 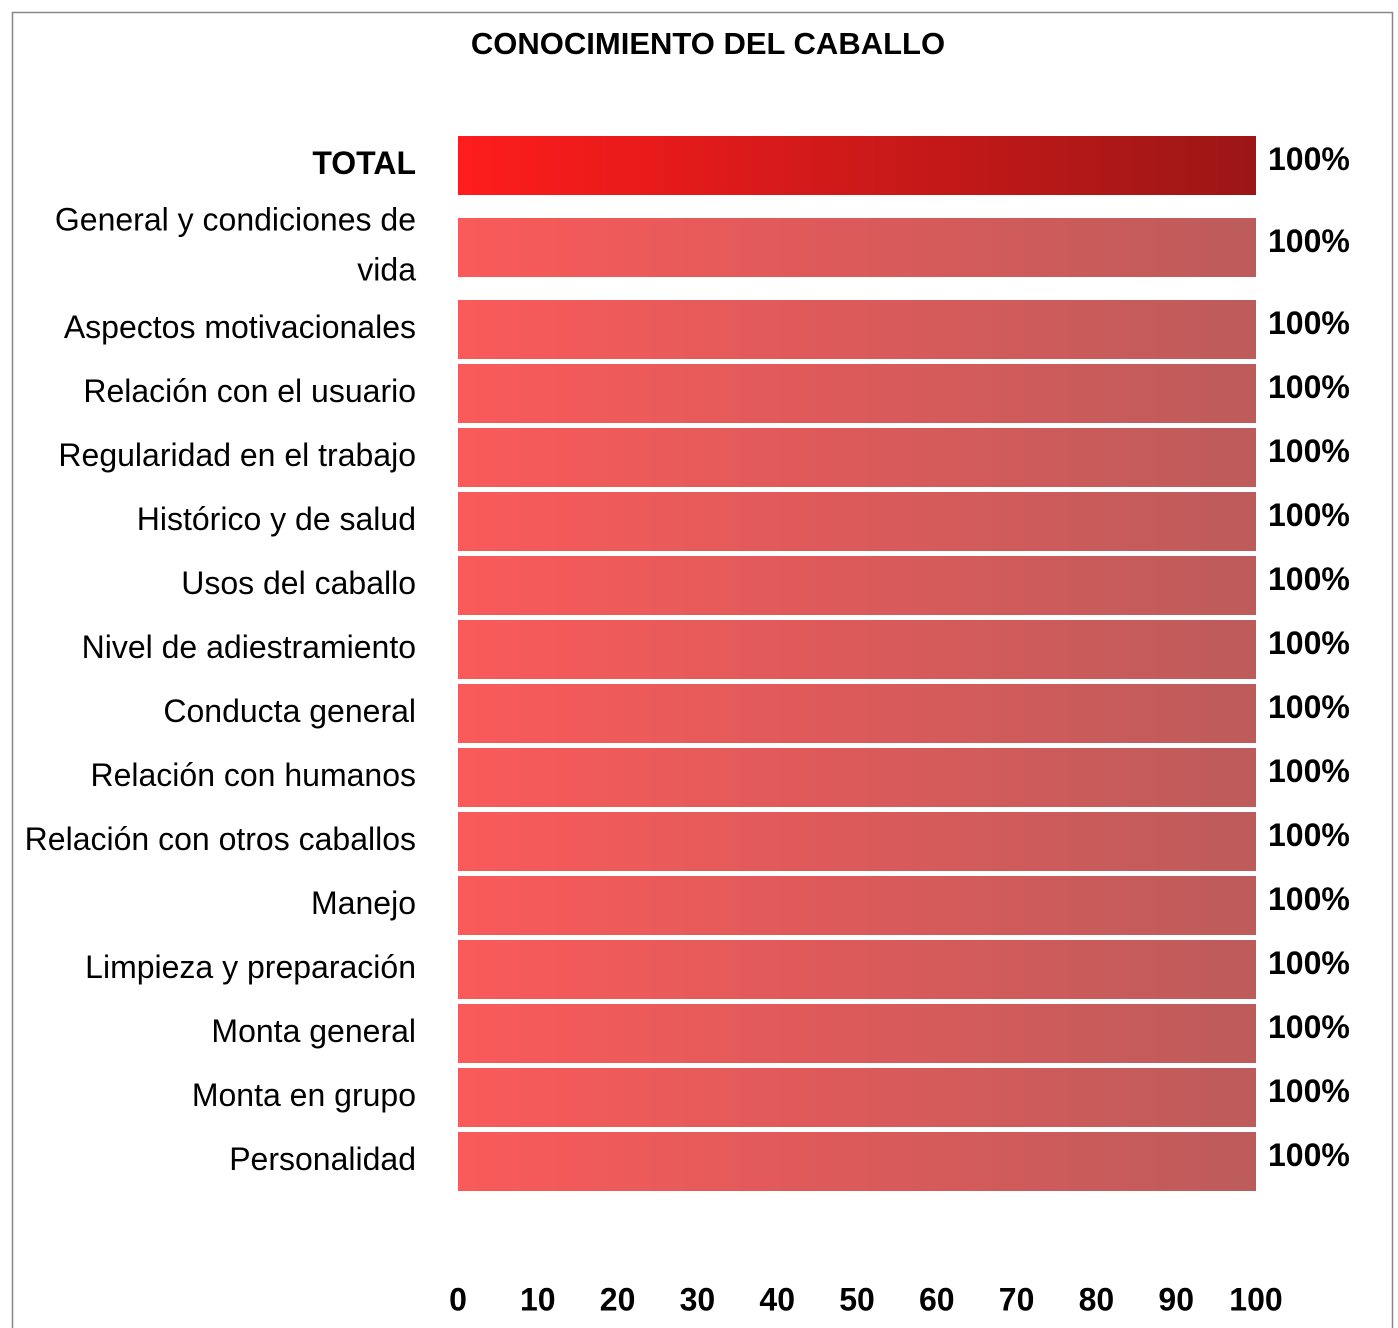 What do you see at coordinates (857, 1299) in the screenshot?
I see `x-tick-label: 50` at bounding box center [857, 1299].